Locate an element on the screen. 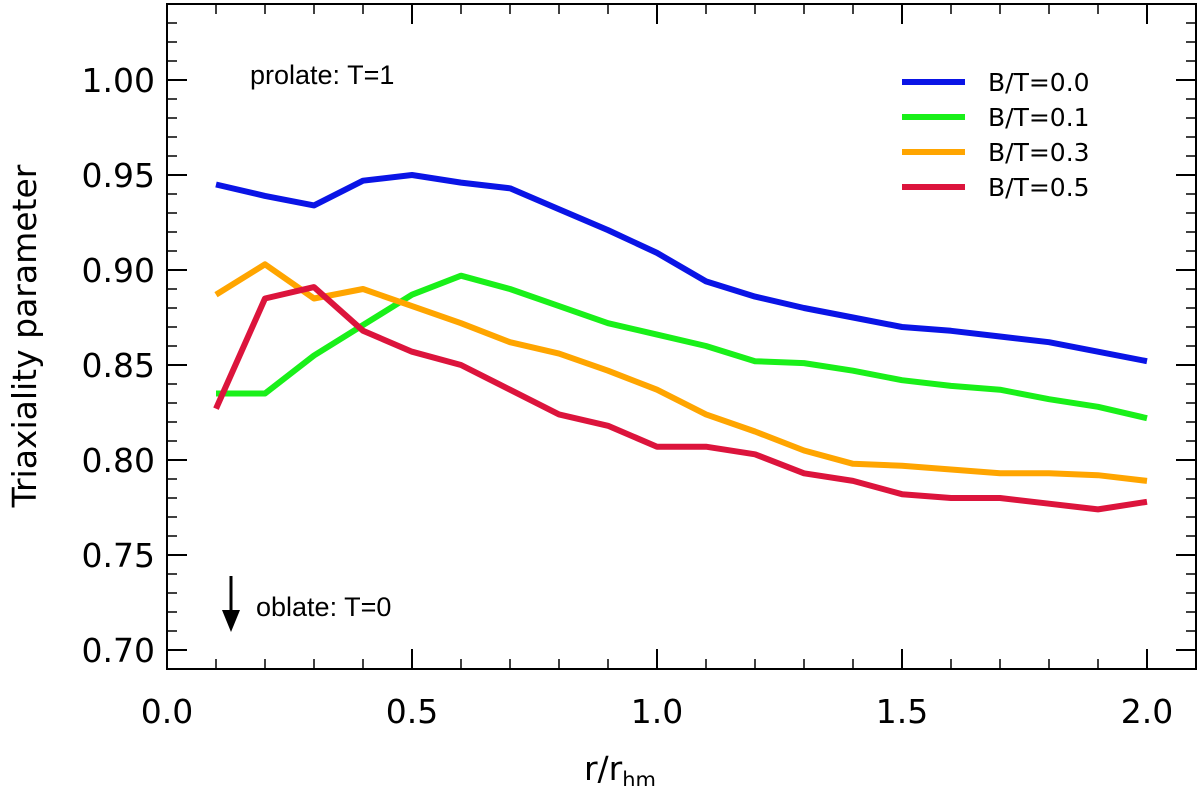 This screenshot has height=786, width=1200. y-tick-label: 0.70 is located at coordinates (118, 650).